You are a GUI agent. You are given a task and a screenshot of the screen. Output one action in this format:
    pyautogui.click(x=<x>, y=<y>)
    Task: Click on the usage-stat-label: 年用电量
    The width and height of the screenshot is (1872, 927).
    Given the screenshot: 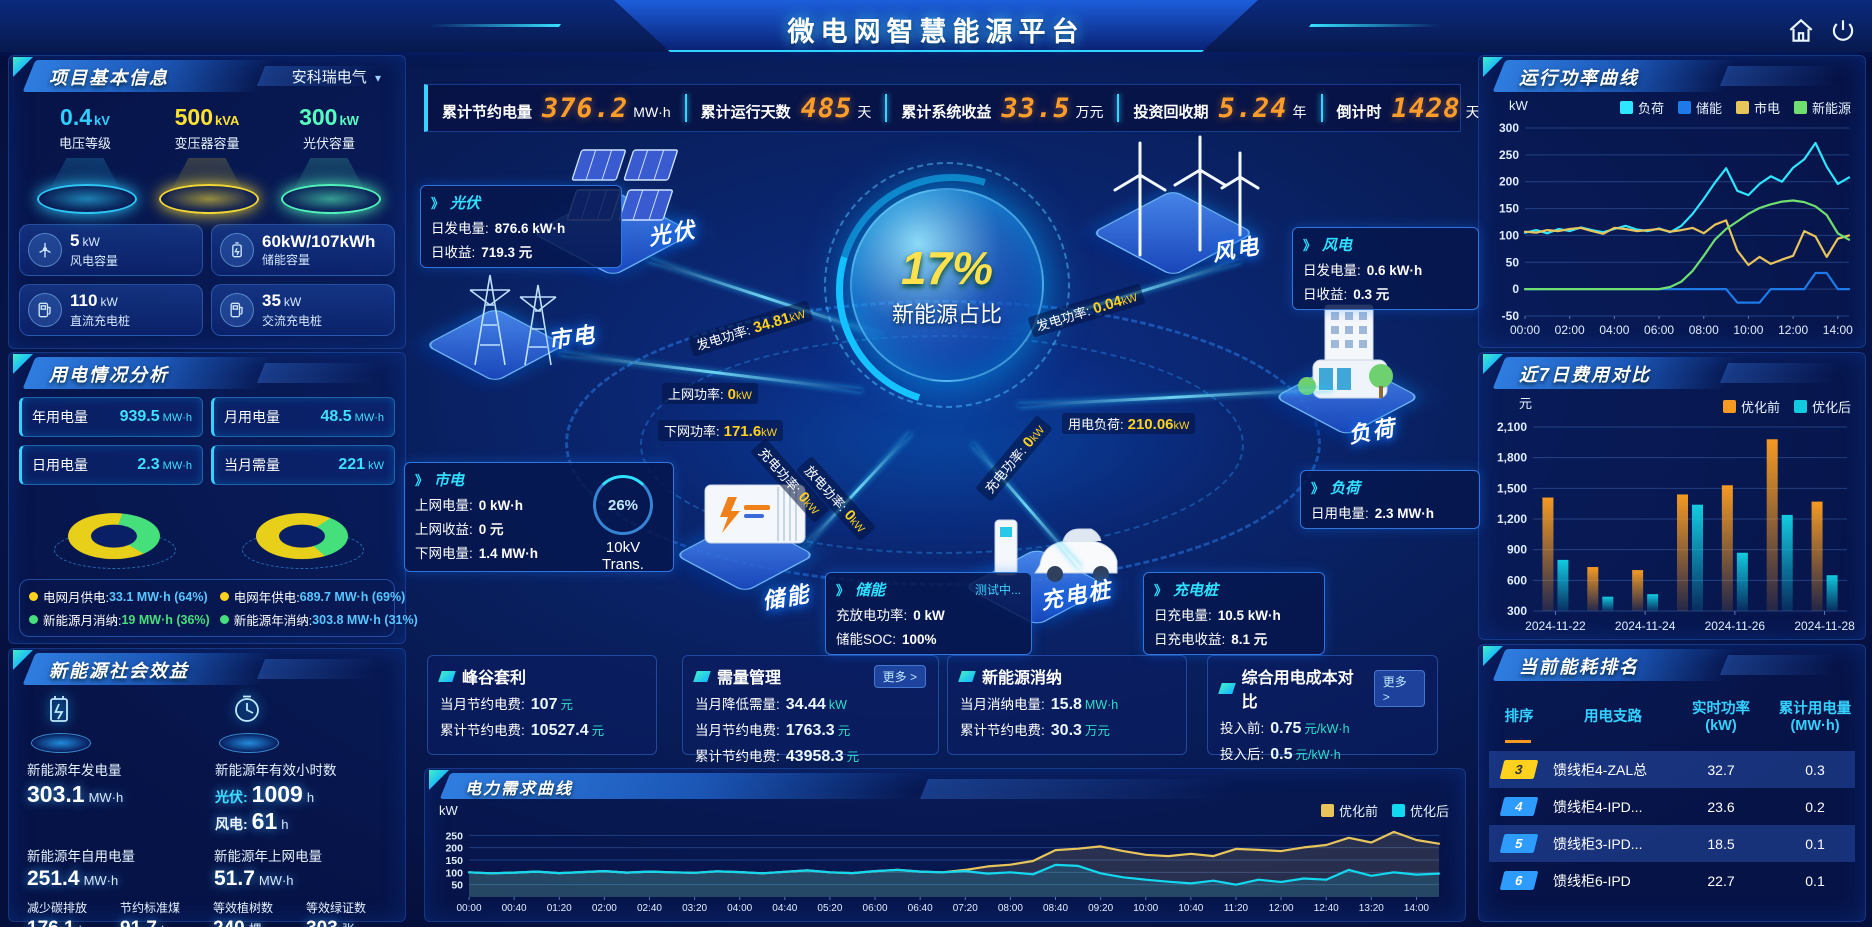 What is the action you would take?
    pyautogui.click(x=60, y=417)
    